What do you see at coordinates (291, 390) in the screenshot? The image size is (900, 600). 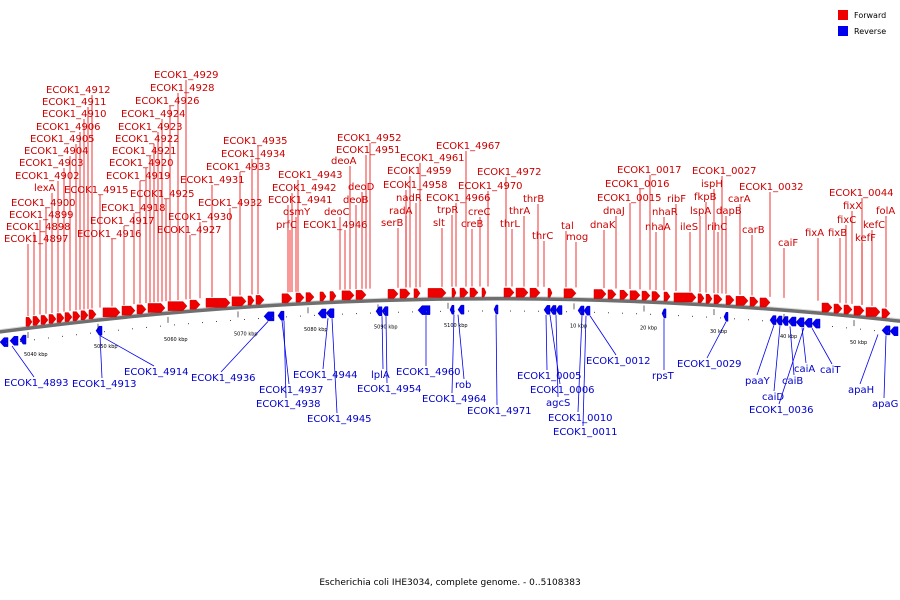 I see `reverse-gene-label-ecok1-4937: ECOK1_4937` at bounding box center [291, 390].